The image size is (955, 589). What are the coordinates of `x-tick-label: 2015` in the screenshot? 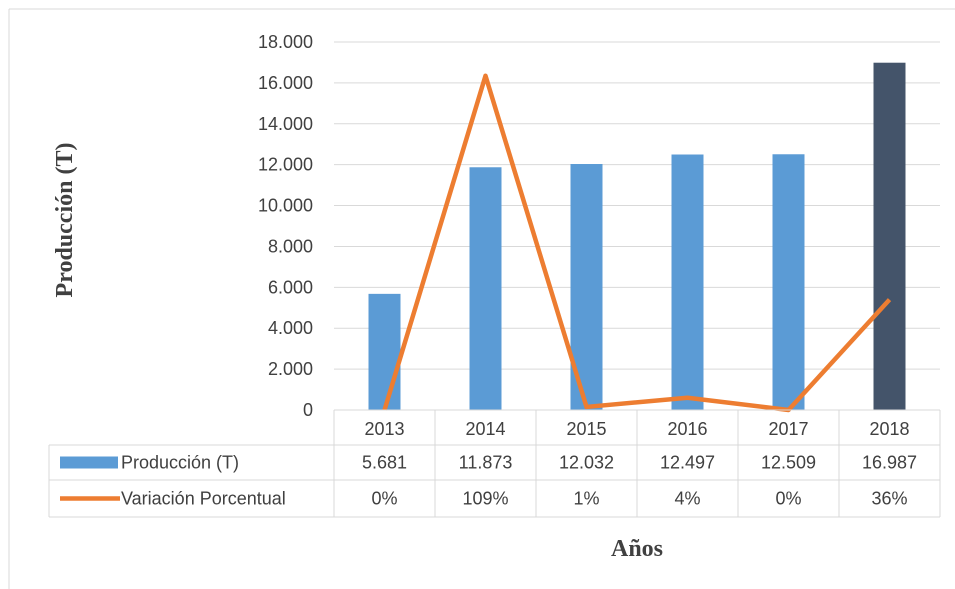 It's located at (586, 429).